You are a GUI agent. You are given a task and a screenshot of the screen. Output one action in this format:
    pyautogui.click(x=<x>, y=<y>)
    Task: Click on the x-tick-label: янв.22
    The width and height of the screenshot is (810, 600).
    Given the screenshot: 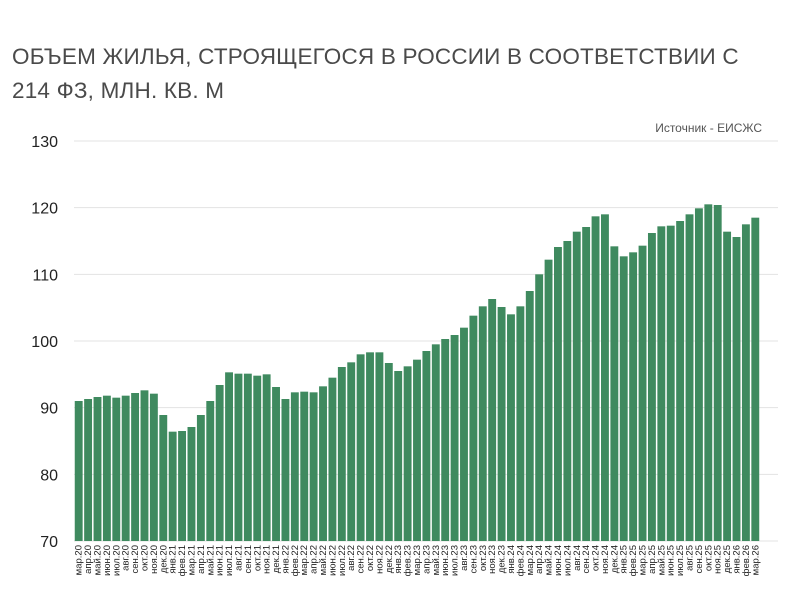 What is the action you would take?
    pyautogui.click(x=285, y=559)
    